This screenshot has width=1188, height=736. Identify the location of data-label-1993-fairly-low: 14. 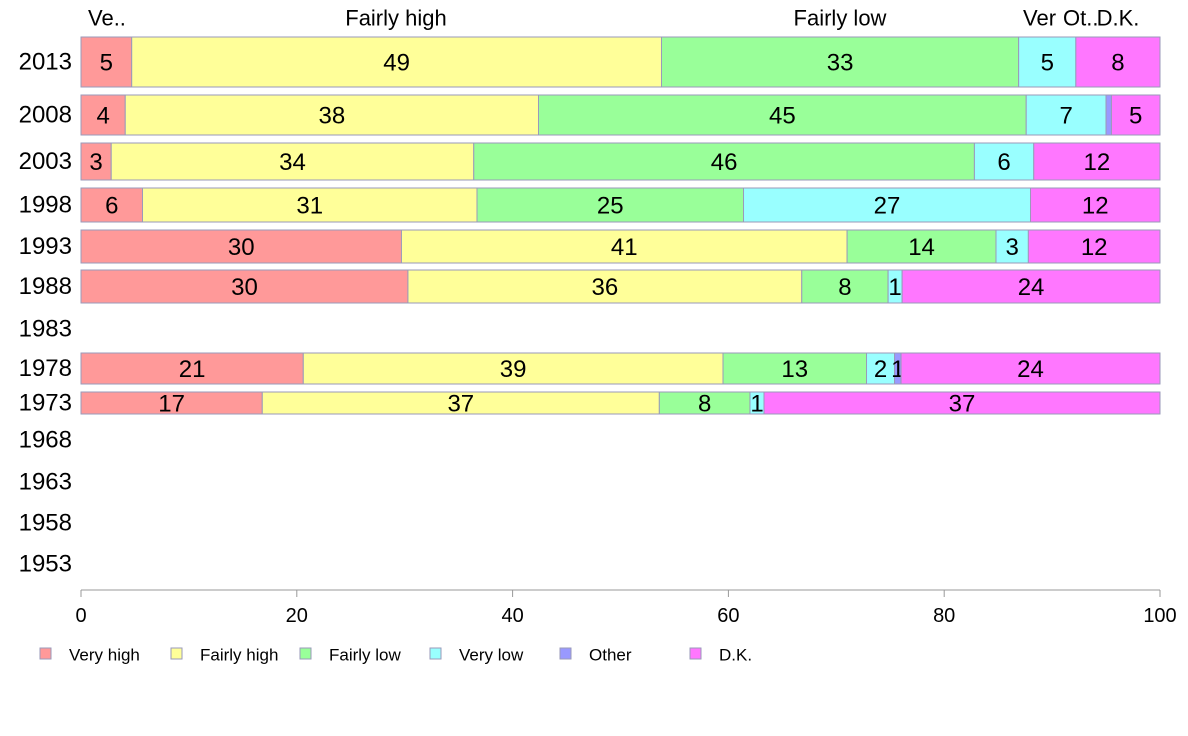
(921, 247).